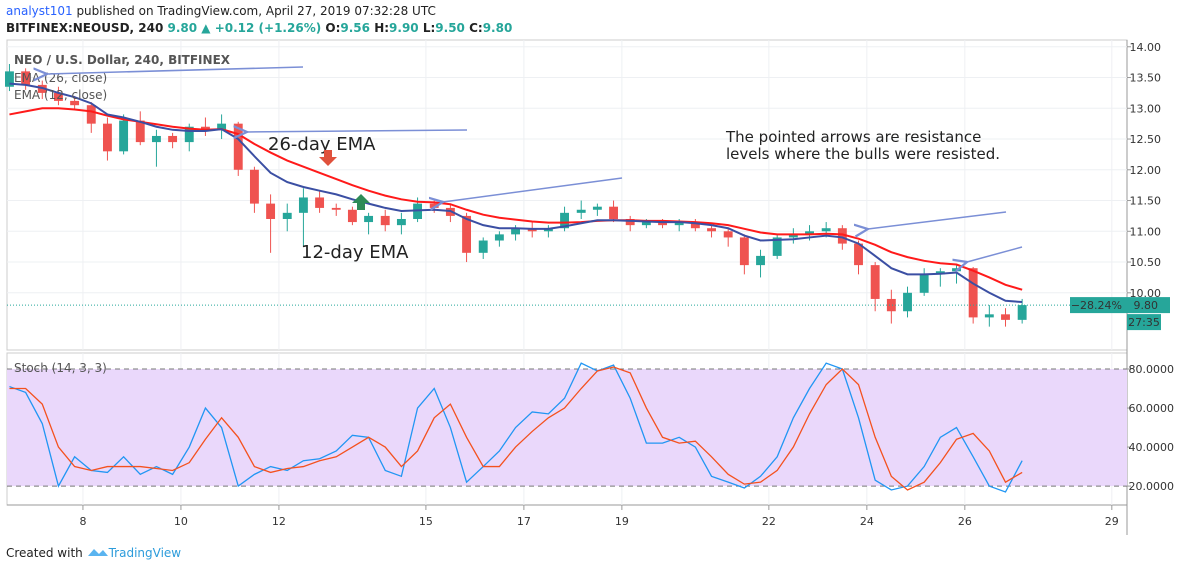 The height and width of the screenshot is (571, 1188). Describe the element at coordinates (333, 28) in the screenshot. I see `o-label: O:` at that location.